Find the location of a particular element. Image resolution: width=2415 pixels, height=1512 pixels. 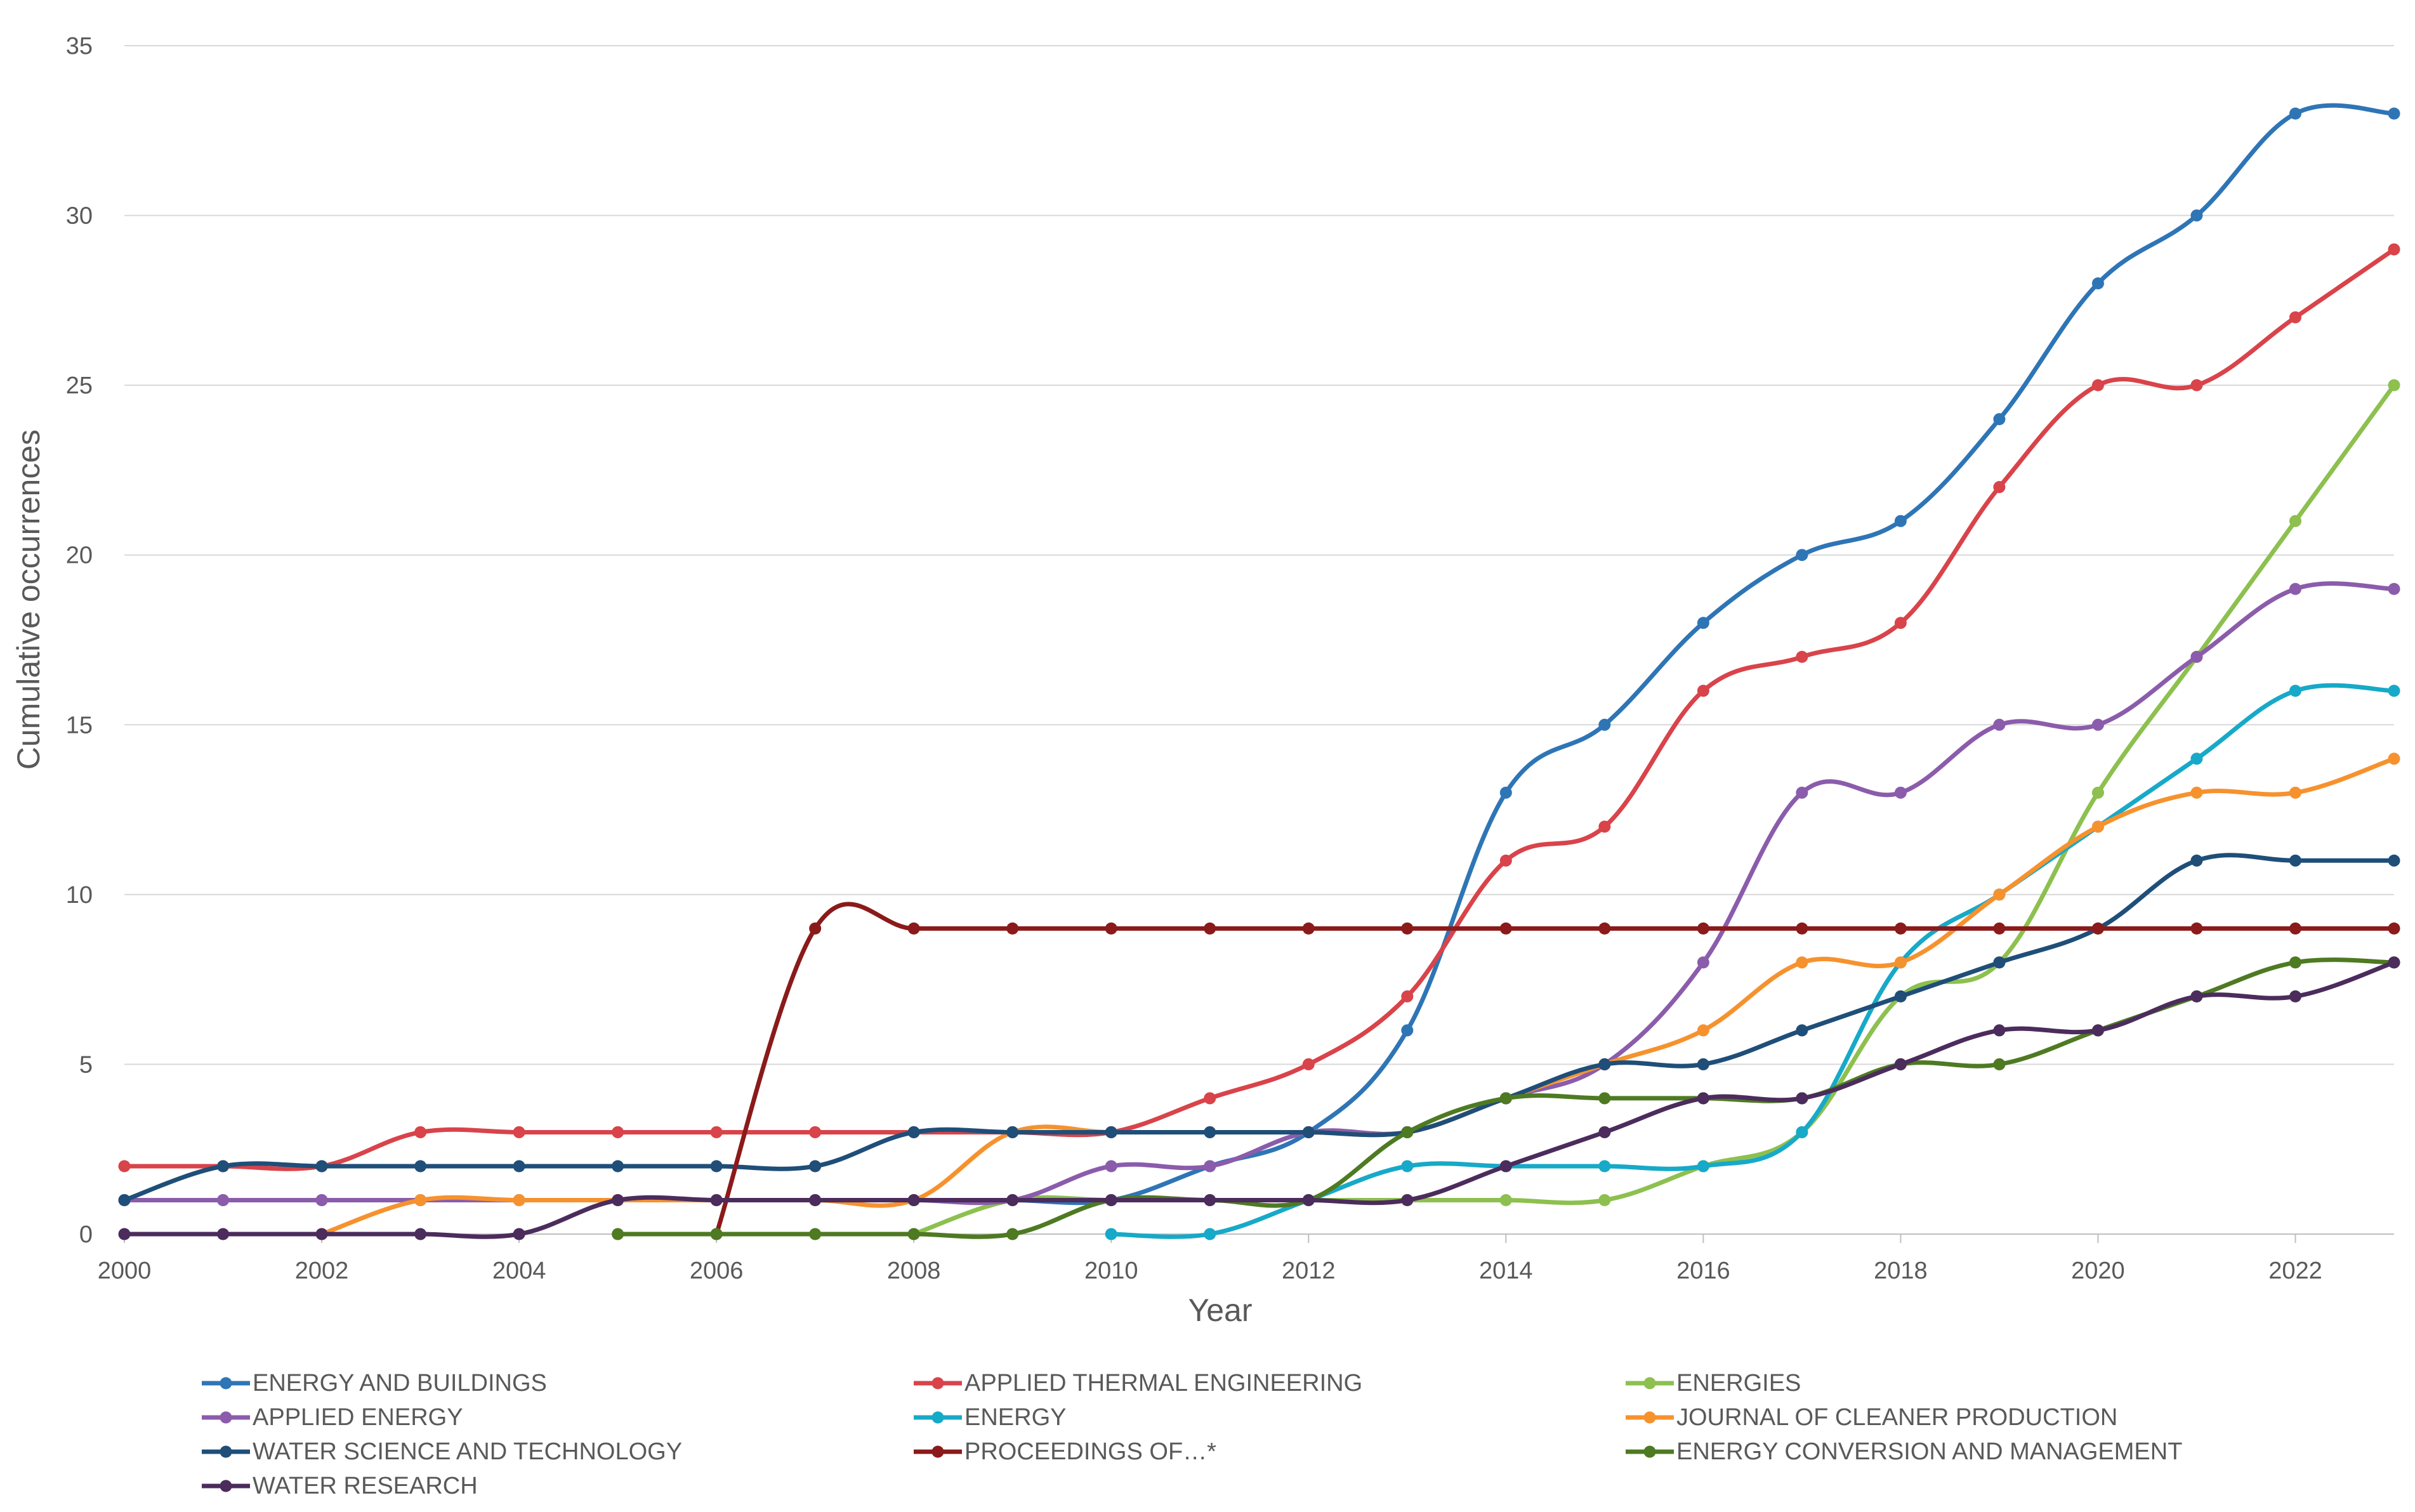

legend-label: APPLIED THERMAL ENGINEERING is located at coordinates (1163, 1384).